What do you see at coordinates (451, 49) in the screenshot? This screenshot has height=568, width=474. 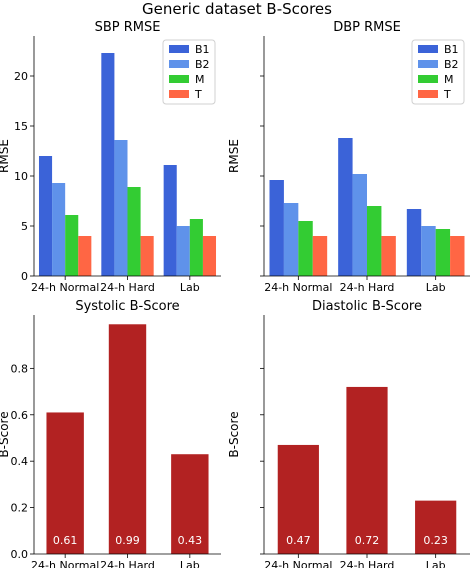 I see `panel2-legend-label-b1: B1` at bounding box center [451, 49].